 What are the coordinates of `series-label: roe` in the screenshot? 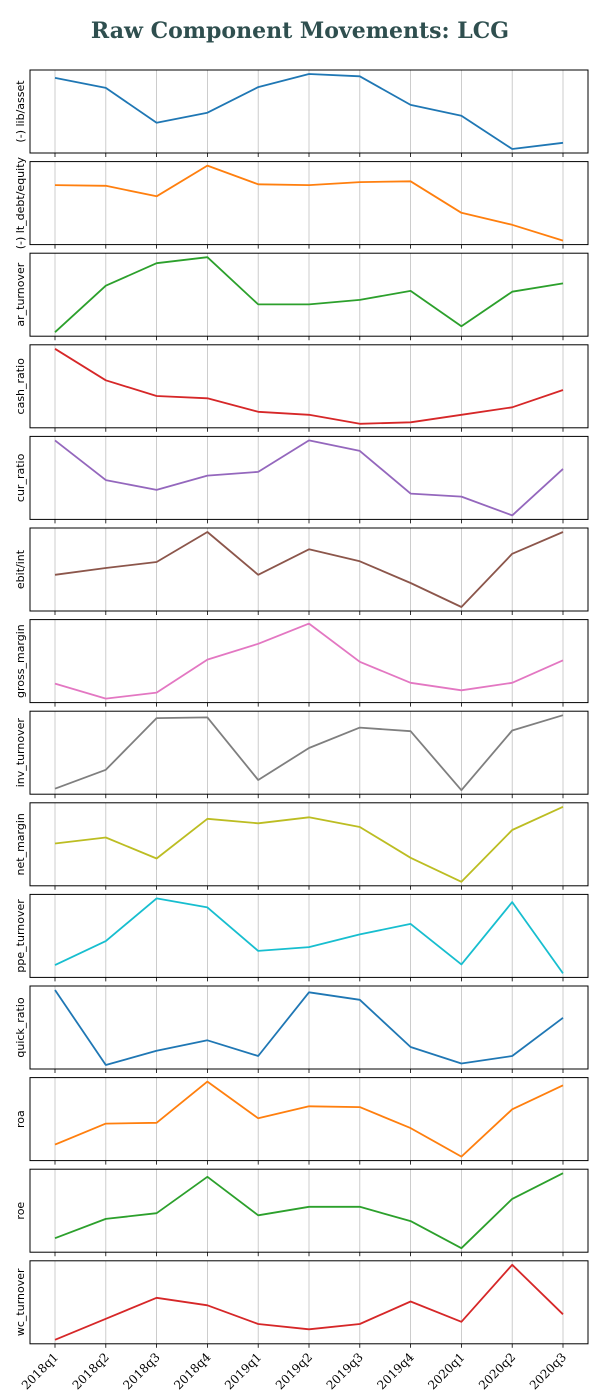 It's located at (20, 1211).